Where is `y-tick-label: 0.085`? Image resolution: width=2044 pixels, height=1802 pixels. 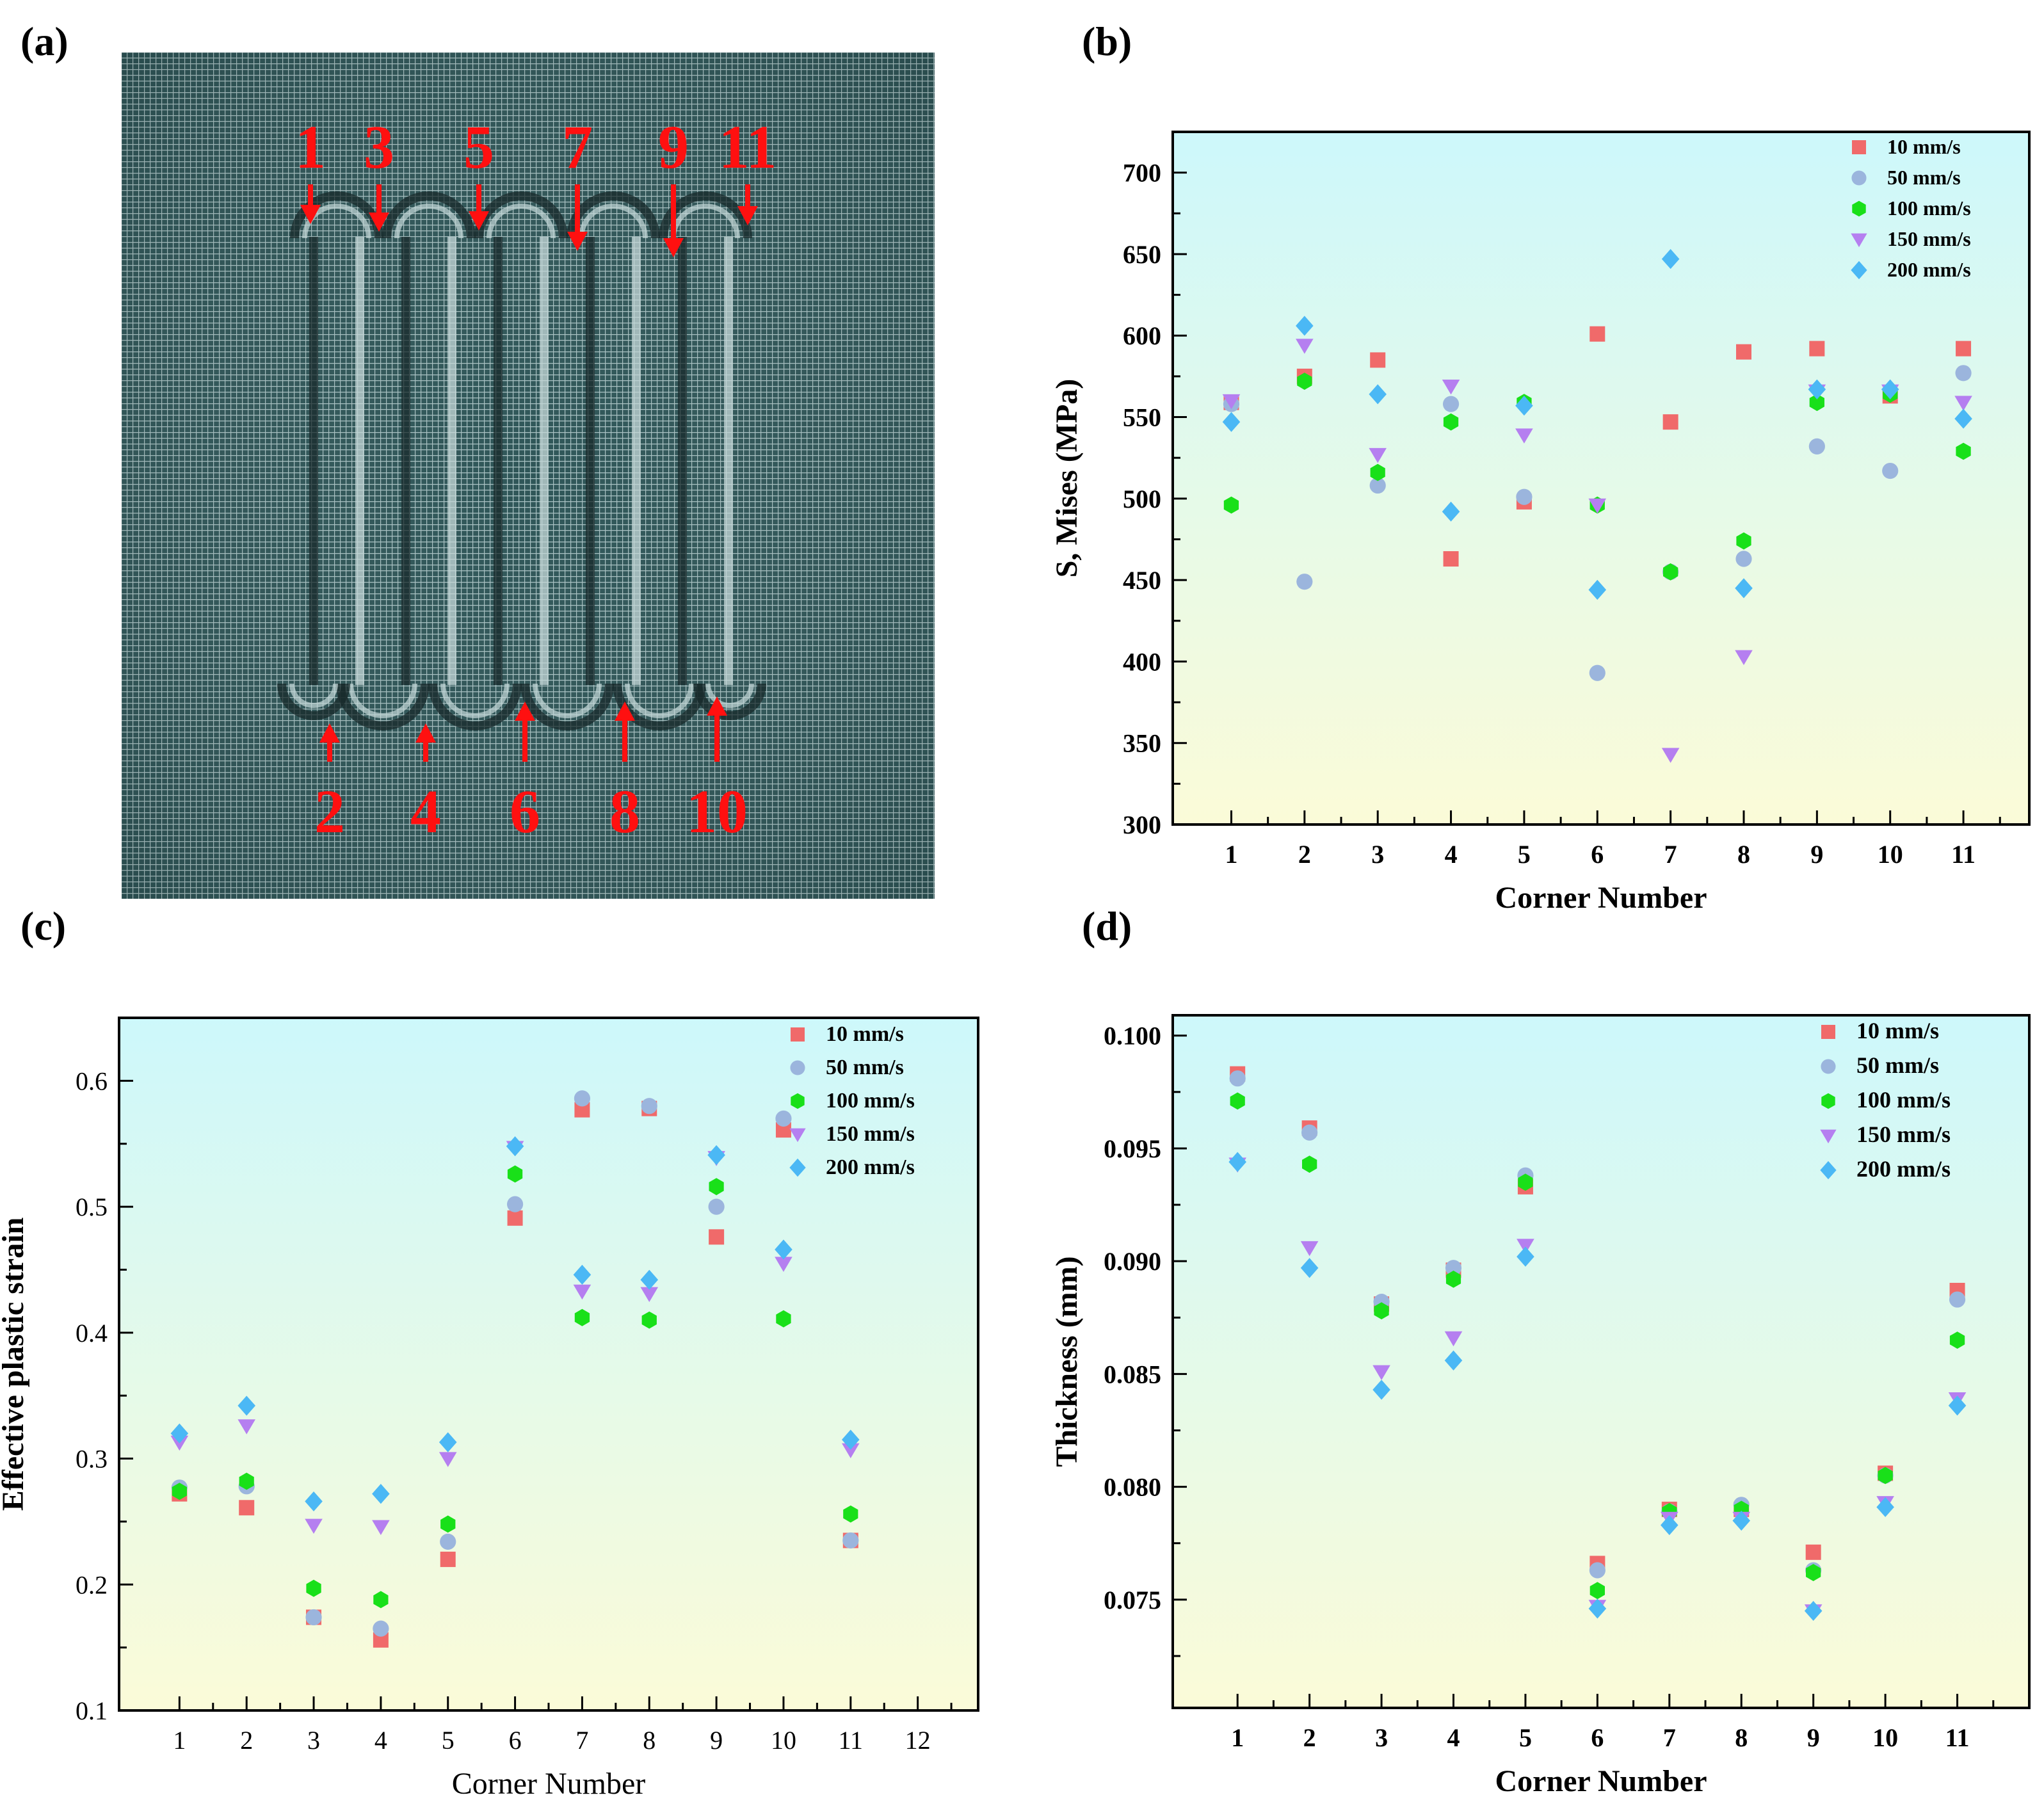
y-tick-label: 0.085 is located at coordinates (1132, 1374).